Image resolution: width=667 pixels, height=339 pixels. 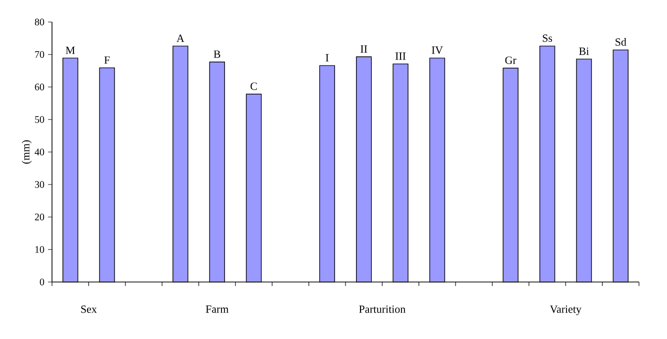 I want to click on x-tick-label: A, so click(x=180, y=38).